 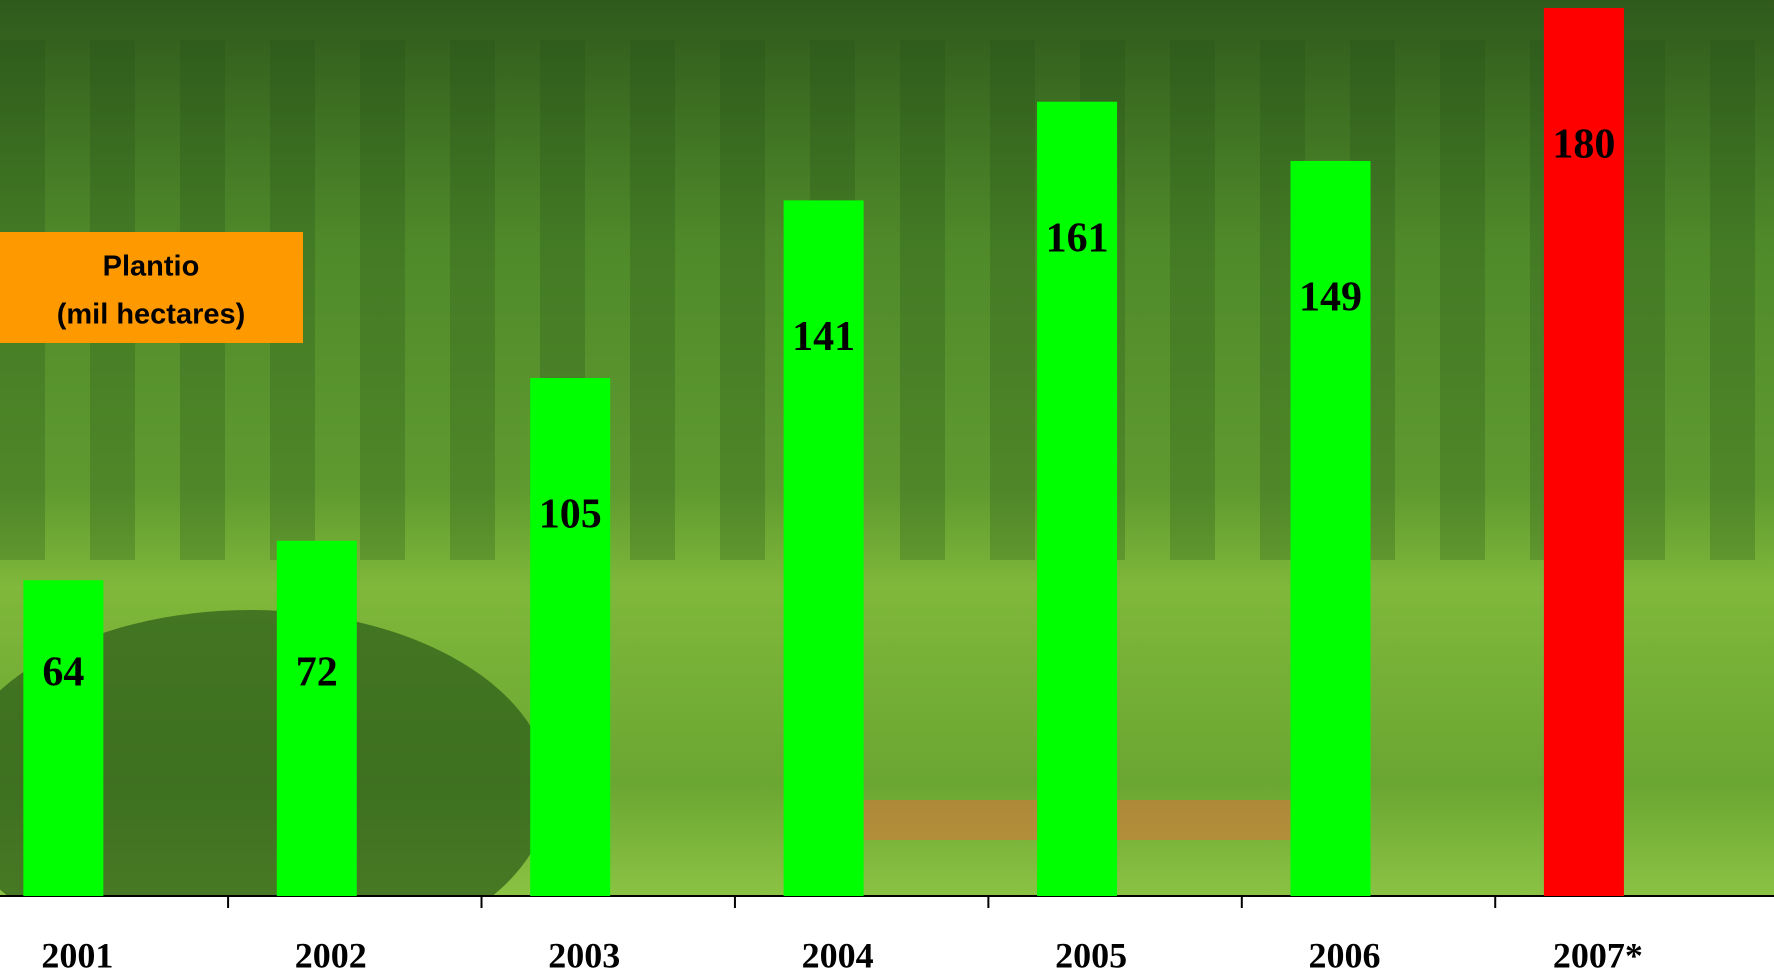 What do you see at coordinates (823, 337) in the screenshot?
I see `value-label: 141` at bounding box center [823, 337].